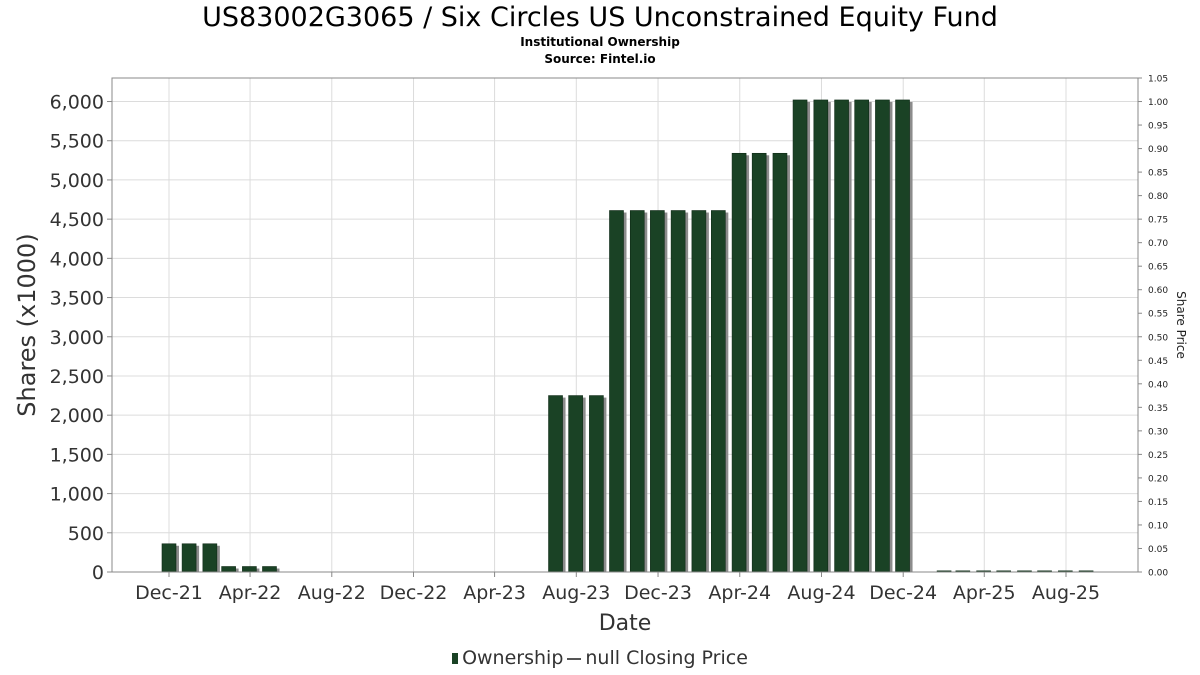  Describe the element at coordinates (77, 416) in the screenshot. I see `y-tick-label: 2,000` at that location.